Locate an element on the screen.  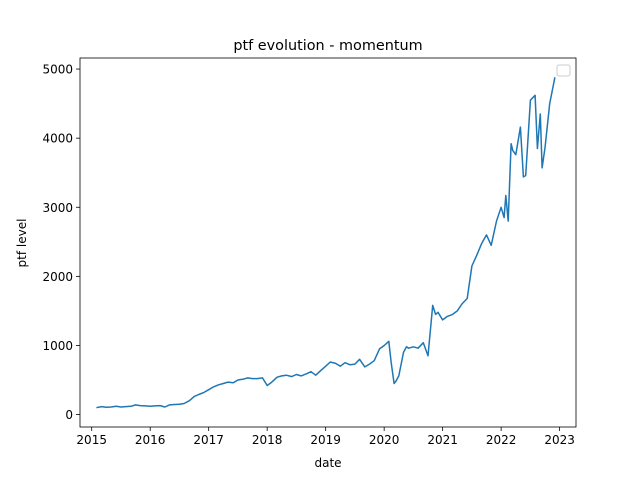
x-tick-label: 2016 is located at coordinates (150, 440).